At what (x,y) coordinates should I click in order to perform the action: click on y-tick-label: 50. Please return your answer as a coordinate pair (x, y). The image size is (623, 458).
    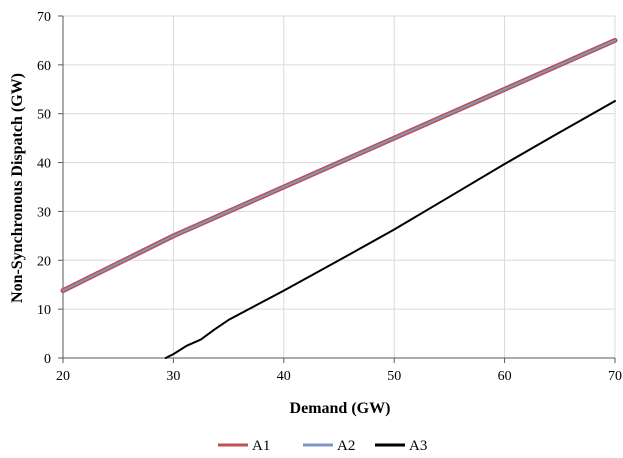
    Looking at the image, I should click on (44, 115).